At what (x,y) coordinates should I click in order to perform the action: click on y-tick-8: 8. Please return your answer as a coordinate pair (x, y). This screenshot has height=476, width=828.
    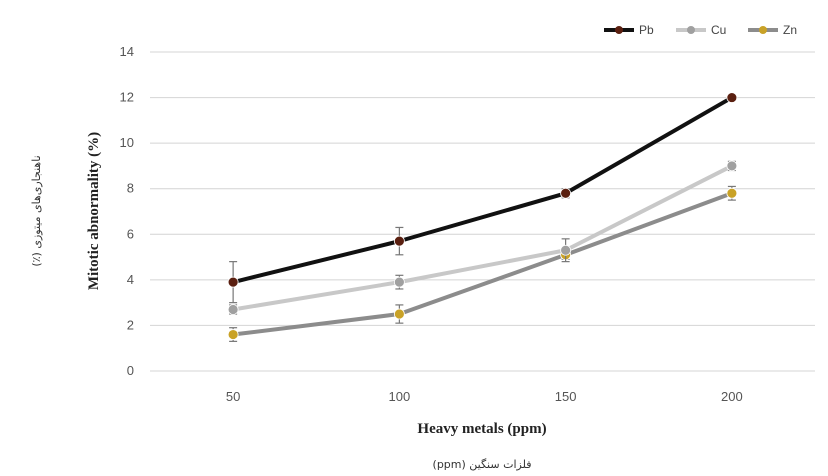
    Looking at the image, I should click on (130, 188).